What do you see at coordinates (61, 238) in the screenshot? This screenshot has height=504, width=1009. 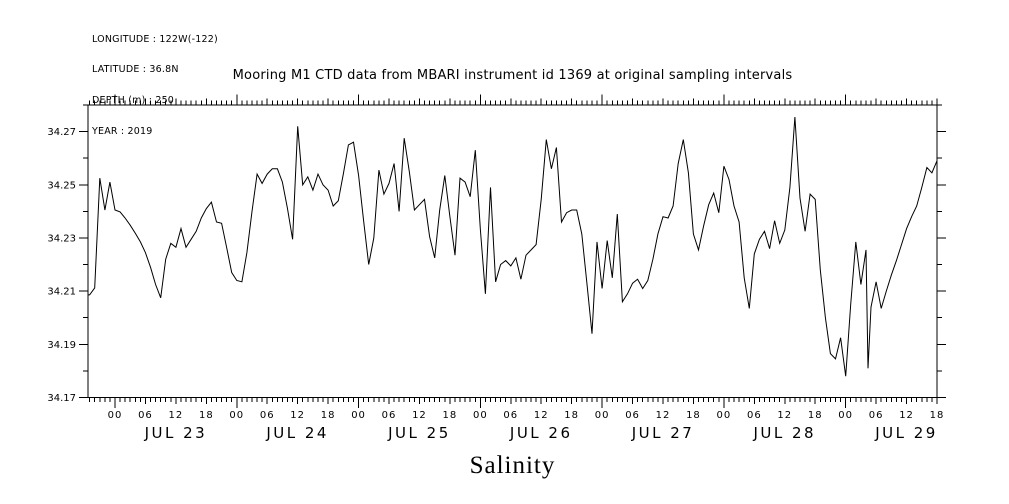 I see `y-tick-label: 34.23` at bounding box center [61, 238].